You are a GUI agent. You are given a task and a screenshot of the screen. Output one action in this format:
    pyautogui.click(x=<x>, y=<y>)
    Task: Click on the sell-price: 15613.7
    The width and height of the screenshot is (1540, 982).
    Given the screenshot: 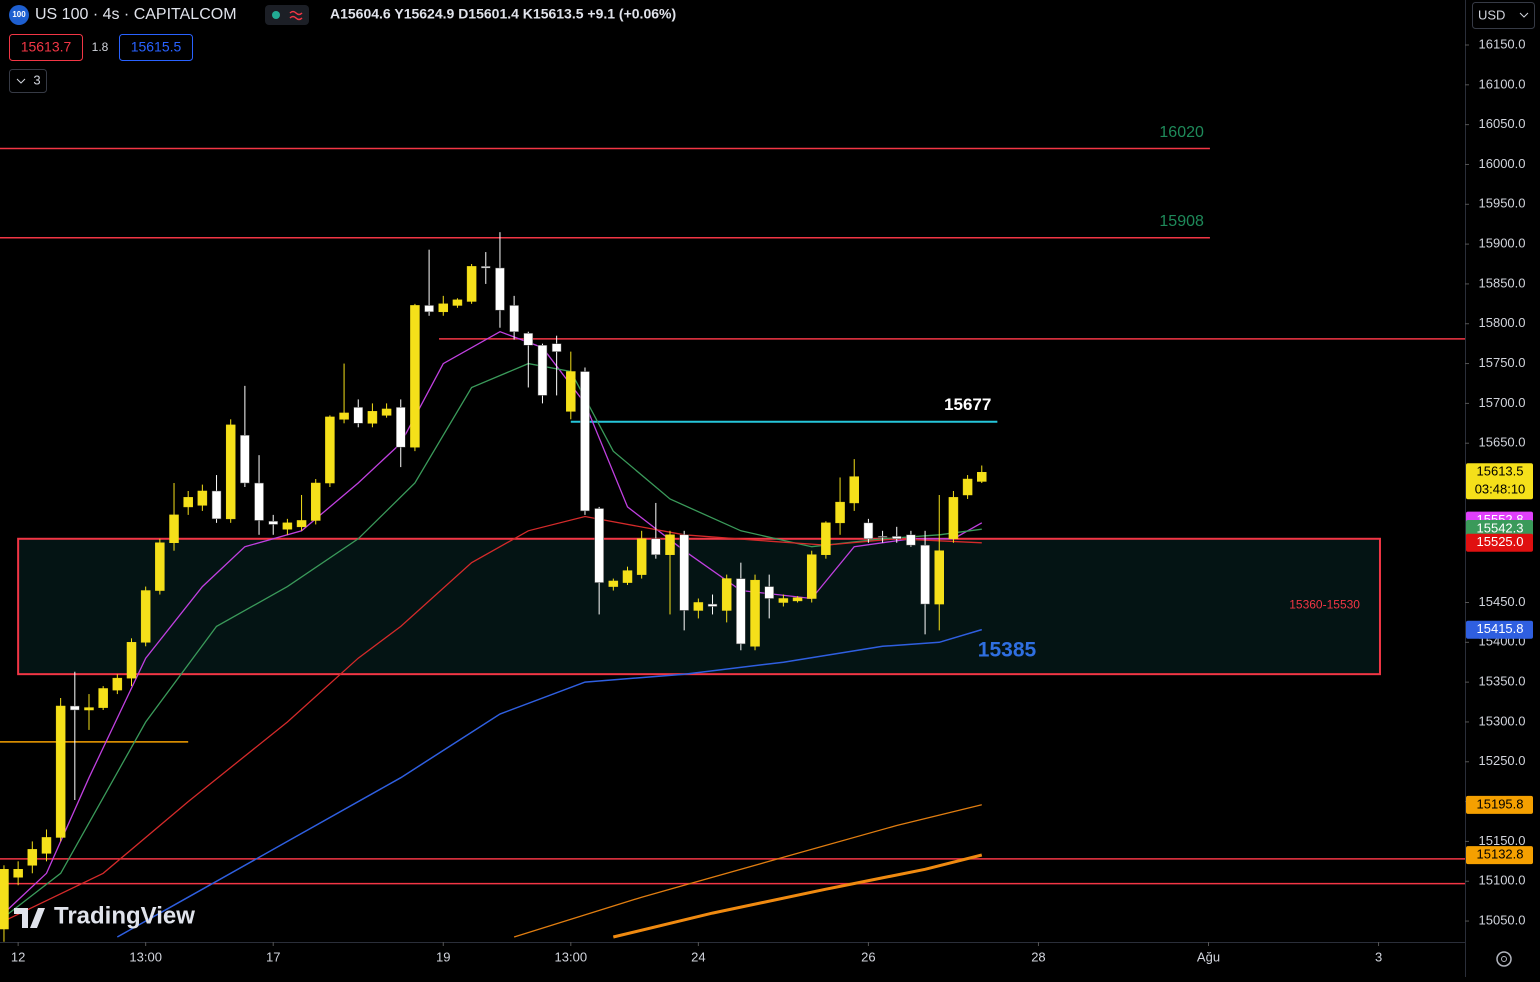 What is the action you would take?
    pyautogui.click(x=46, y=47)
    